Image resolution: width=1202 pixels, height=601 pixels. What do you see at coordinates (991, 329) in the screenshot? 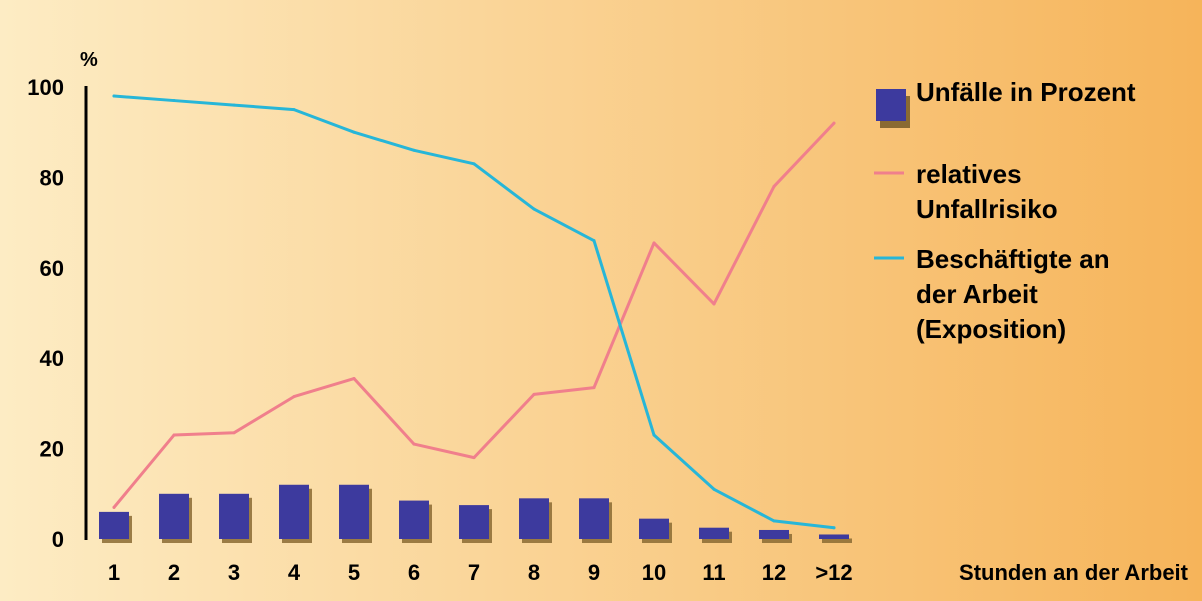
I see `legend-label: (Exposition)` at bounding box center [991, 329].